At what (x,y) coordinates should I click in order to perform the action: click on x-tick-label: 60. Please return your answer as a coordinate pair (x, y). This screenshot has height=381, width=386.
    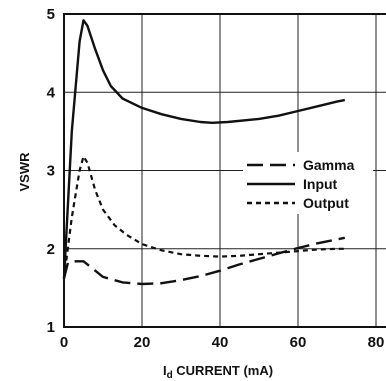
    Looking at the image, I should click on (298, 342).